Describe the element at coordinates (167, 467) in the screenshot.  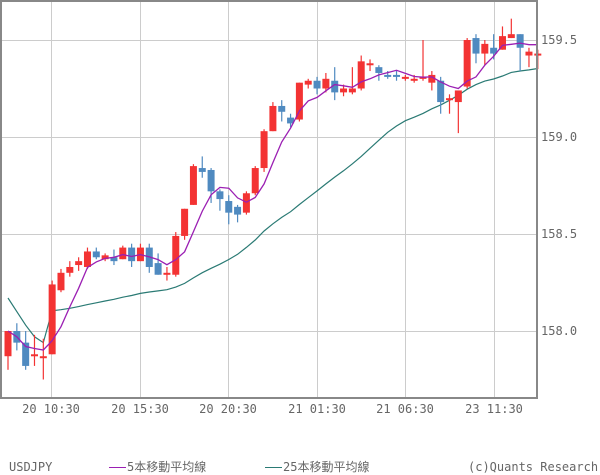
I see `legend-ma5-label: 5本移動平均線` at that location.